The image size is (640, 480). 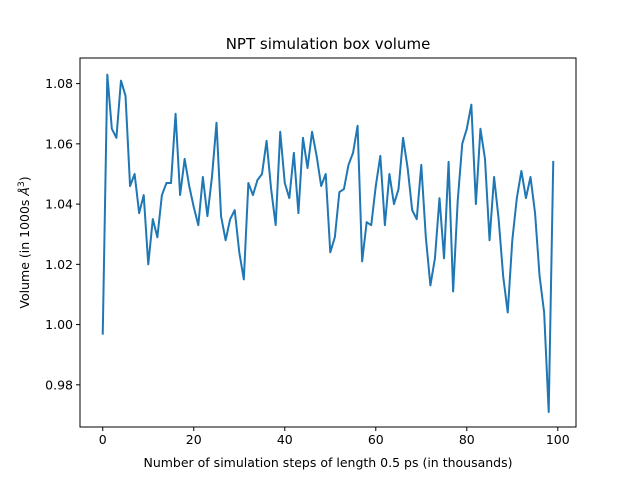 I want to click on y-axis-label-end: ), so click(x=24, y=178).